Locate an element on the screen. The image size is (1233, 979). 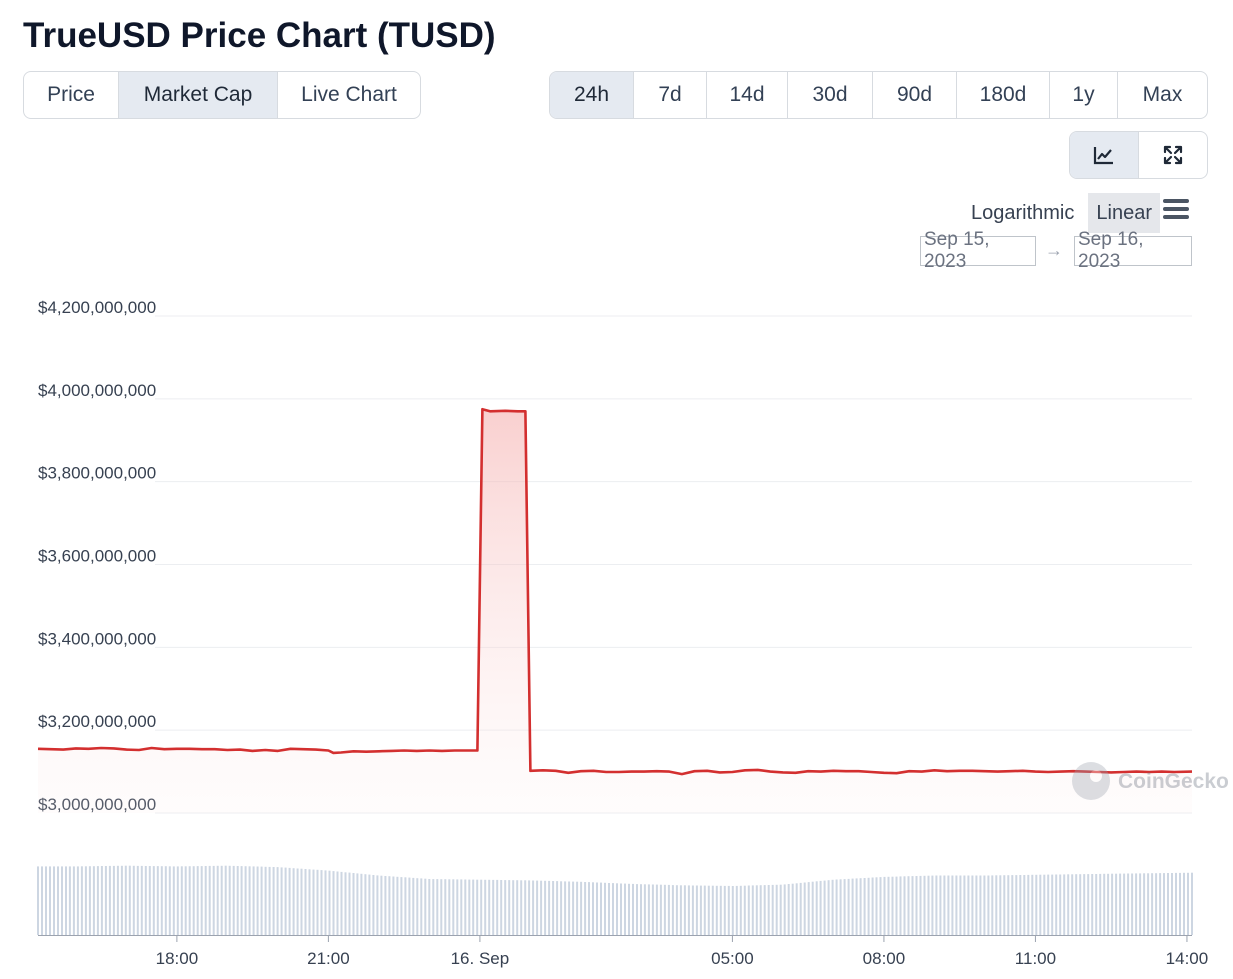
tab-price: Price is located at coordinates (71, 95).